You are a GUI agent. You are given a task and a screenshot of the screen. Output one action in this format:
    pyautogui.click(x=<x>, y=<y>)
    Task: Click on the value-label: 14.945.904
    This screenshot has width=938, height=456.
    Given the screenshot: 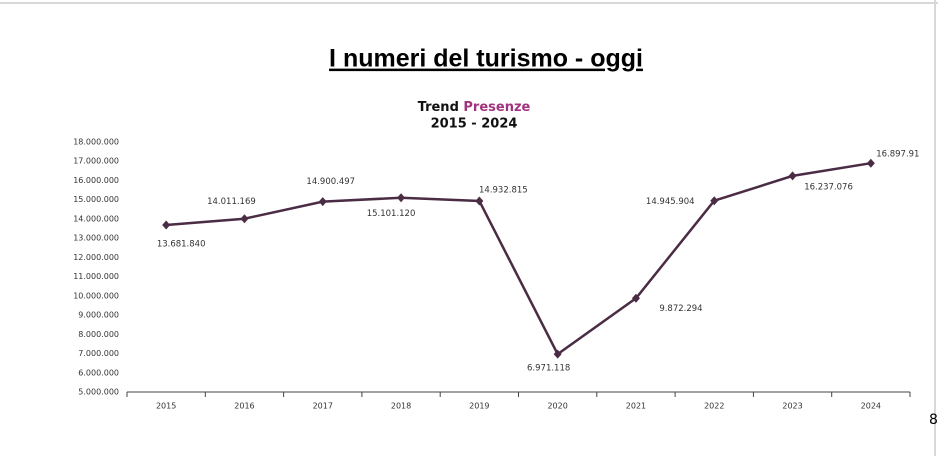 What is the action you would take?
    pyautogui.click(x=670, y=202)
    